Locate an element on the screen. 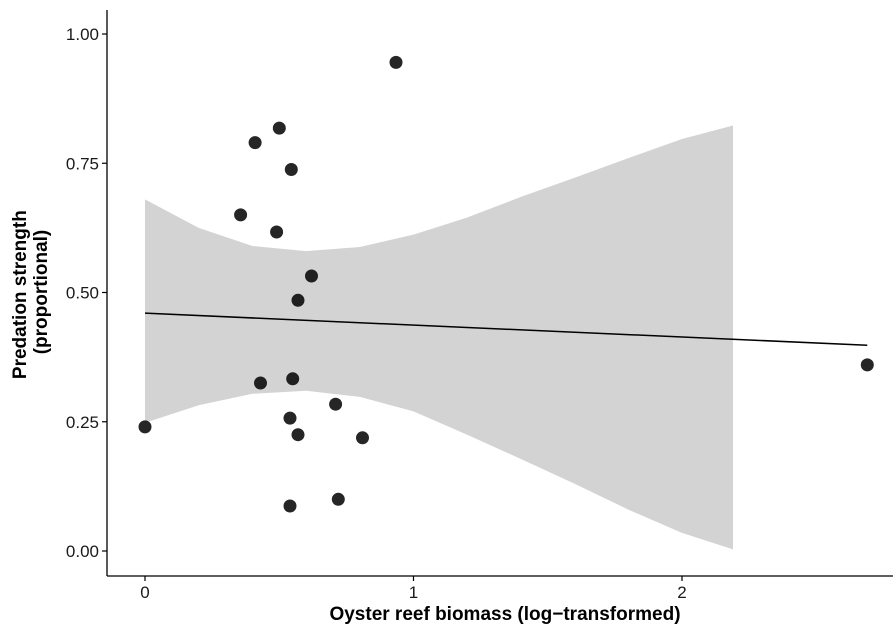  trend-line is located at coordinates (506, 329).